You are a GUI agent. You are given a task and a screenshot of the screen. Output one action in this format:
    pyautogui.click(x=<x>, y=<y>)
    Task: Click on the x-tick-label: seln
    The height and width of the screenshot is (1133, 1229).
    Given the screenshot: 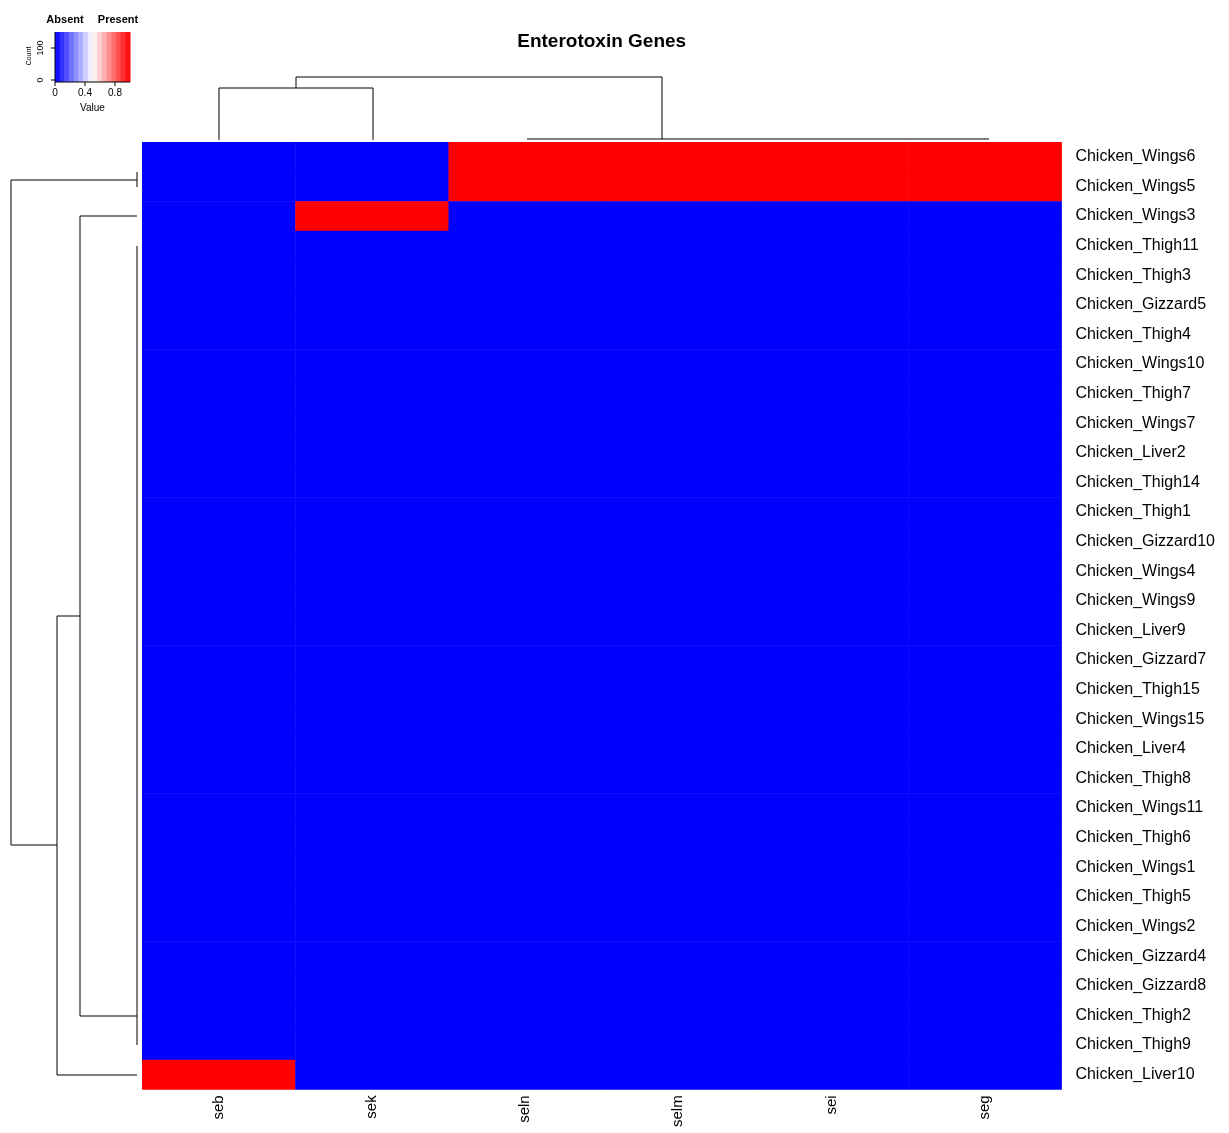 What is the action you would take?
    pyautogui.click(x=524, y=1109)
    